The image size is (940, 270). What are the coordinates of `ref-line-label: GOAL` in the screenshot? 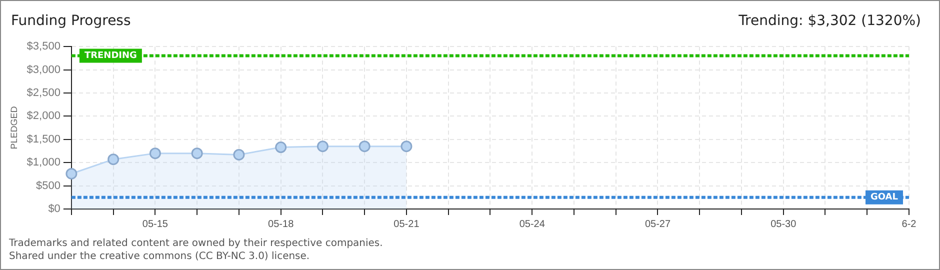 It's located at (884, 197).